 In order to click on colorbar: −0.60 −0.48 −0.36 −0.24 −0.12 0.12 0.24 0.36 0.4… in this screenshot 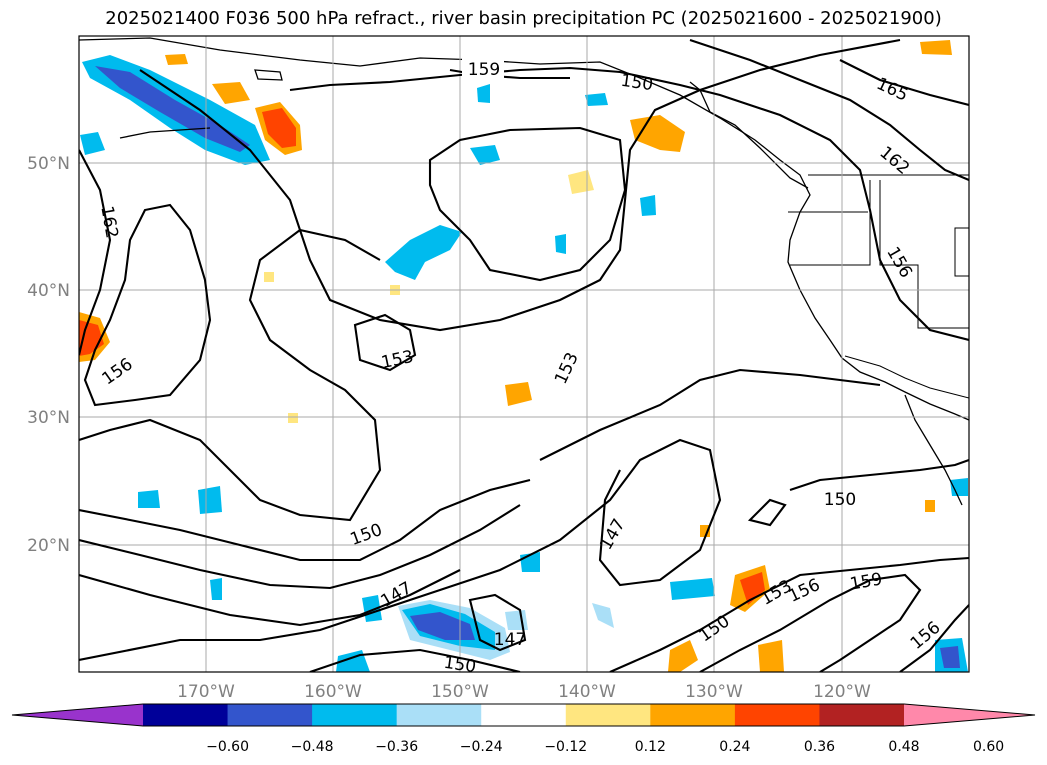, I will do `click(523, 729)`.